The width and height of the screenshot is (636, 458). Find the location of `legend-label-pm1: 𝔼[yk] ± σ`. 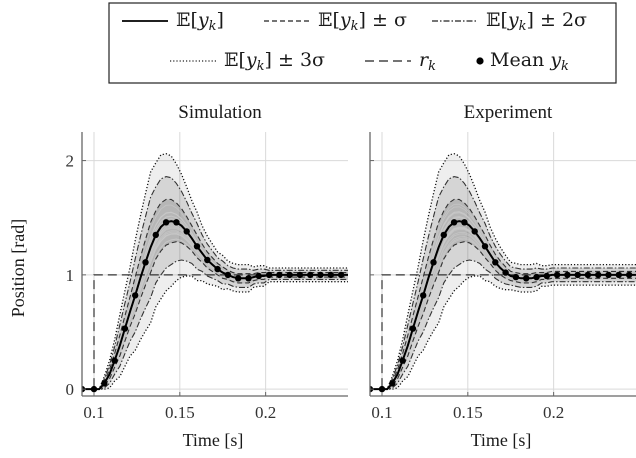

legend-label-pm1: 𝔼[yk] ± σ is located at coordinates (362, 21).